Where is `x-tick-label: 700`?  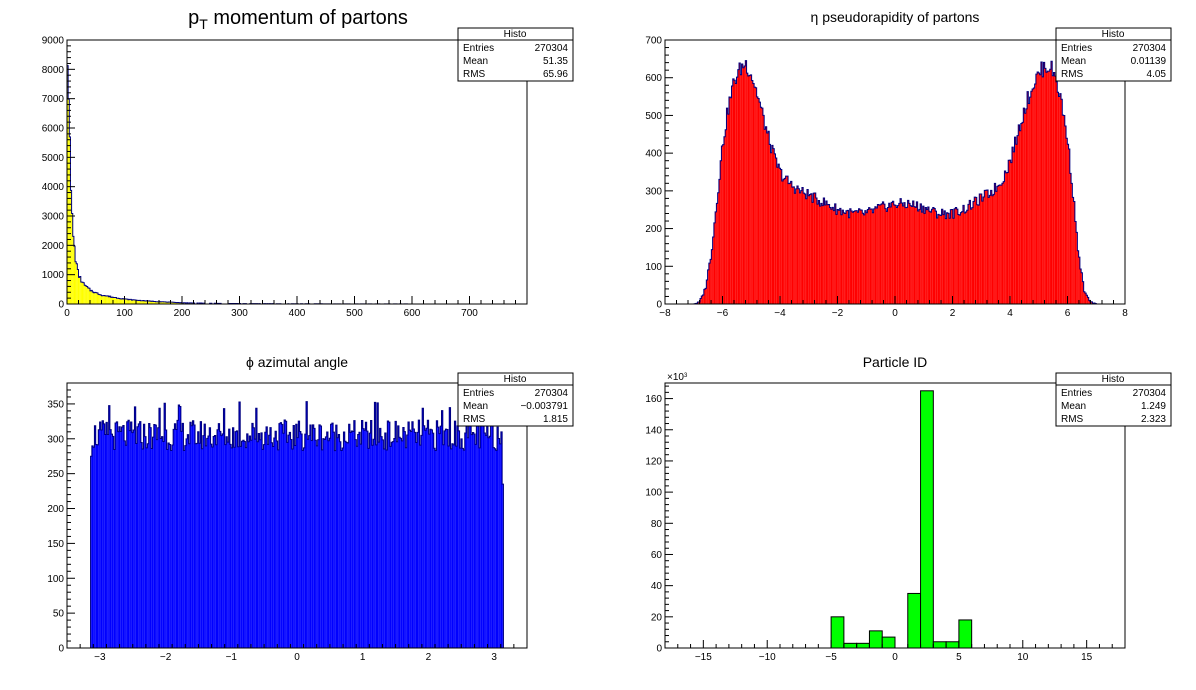 x-tick-label: 700 is located at coordinates (469, 313).